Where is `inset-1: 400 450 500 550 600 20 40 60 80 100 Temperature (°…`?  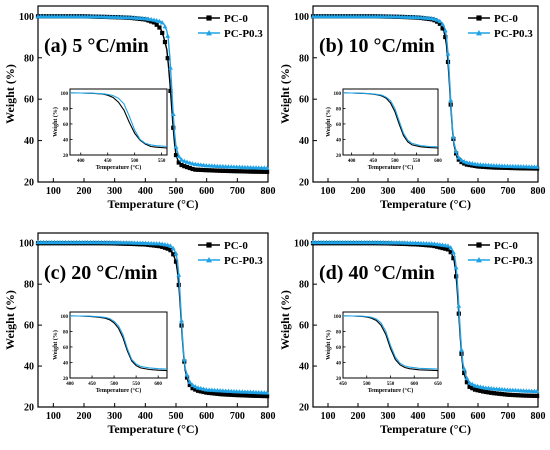
inset-1: 400 450 500 550 600 20 40 60 80 100 Temperature (°… is located at coordinates (383, 129).